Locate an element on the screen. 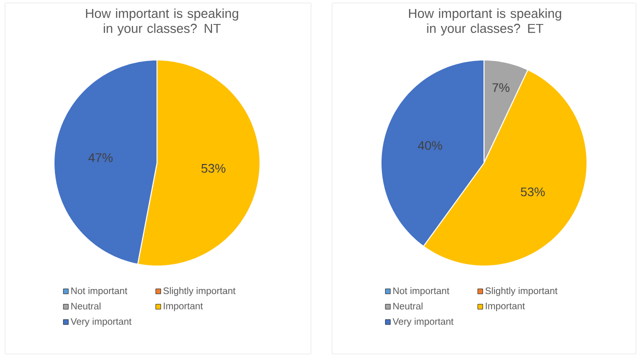 This screenshot has width=639, height=361. chart-title: How important is speaking in your classes? ET is located at coordinates (485, 22).